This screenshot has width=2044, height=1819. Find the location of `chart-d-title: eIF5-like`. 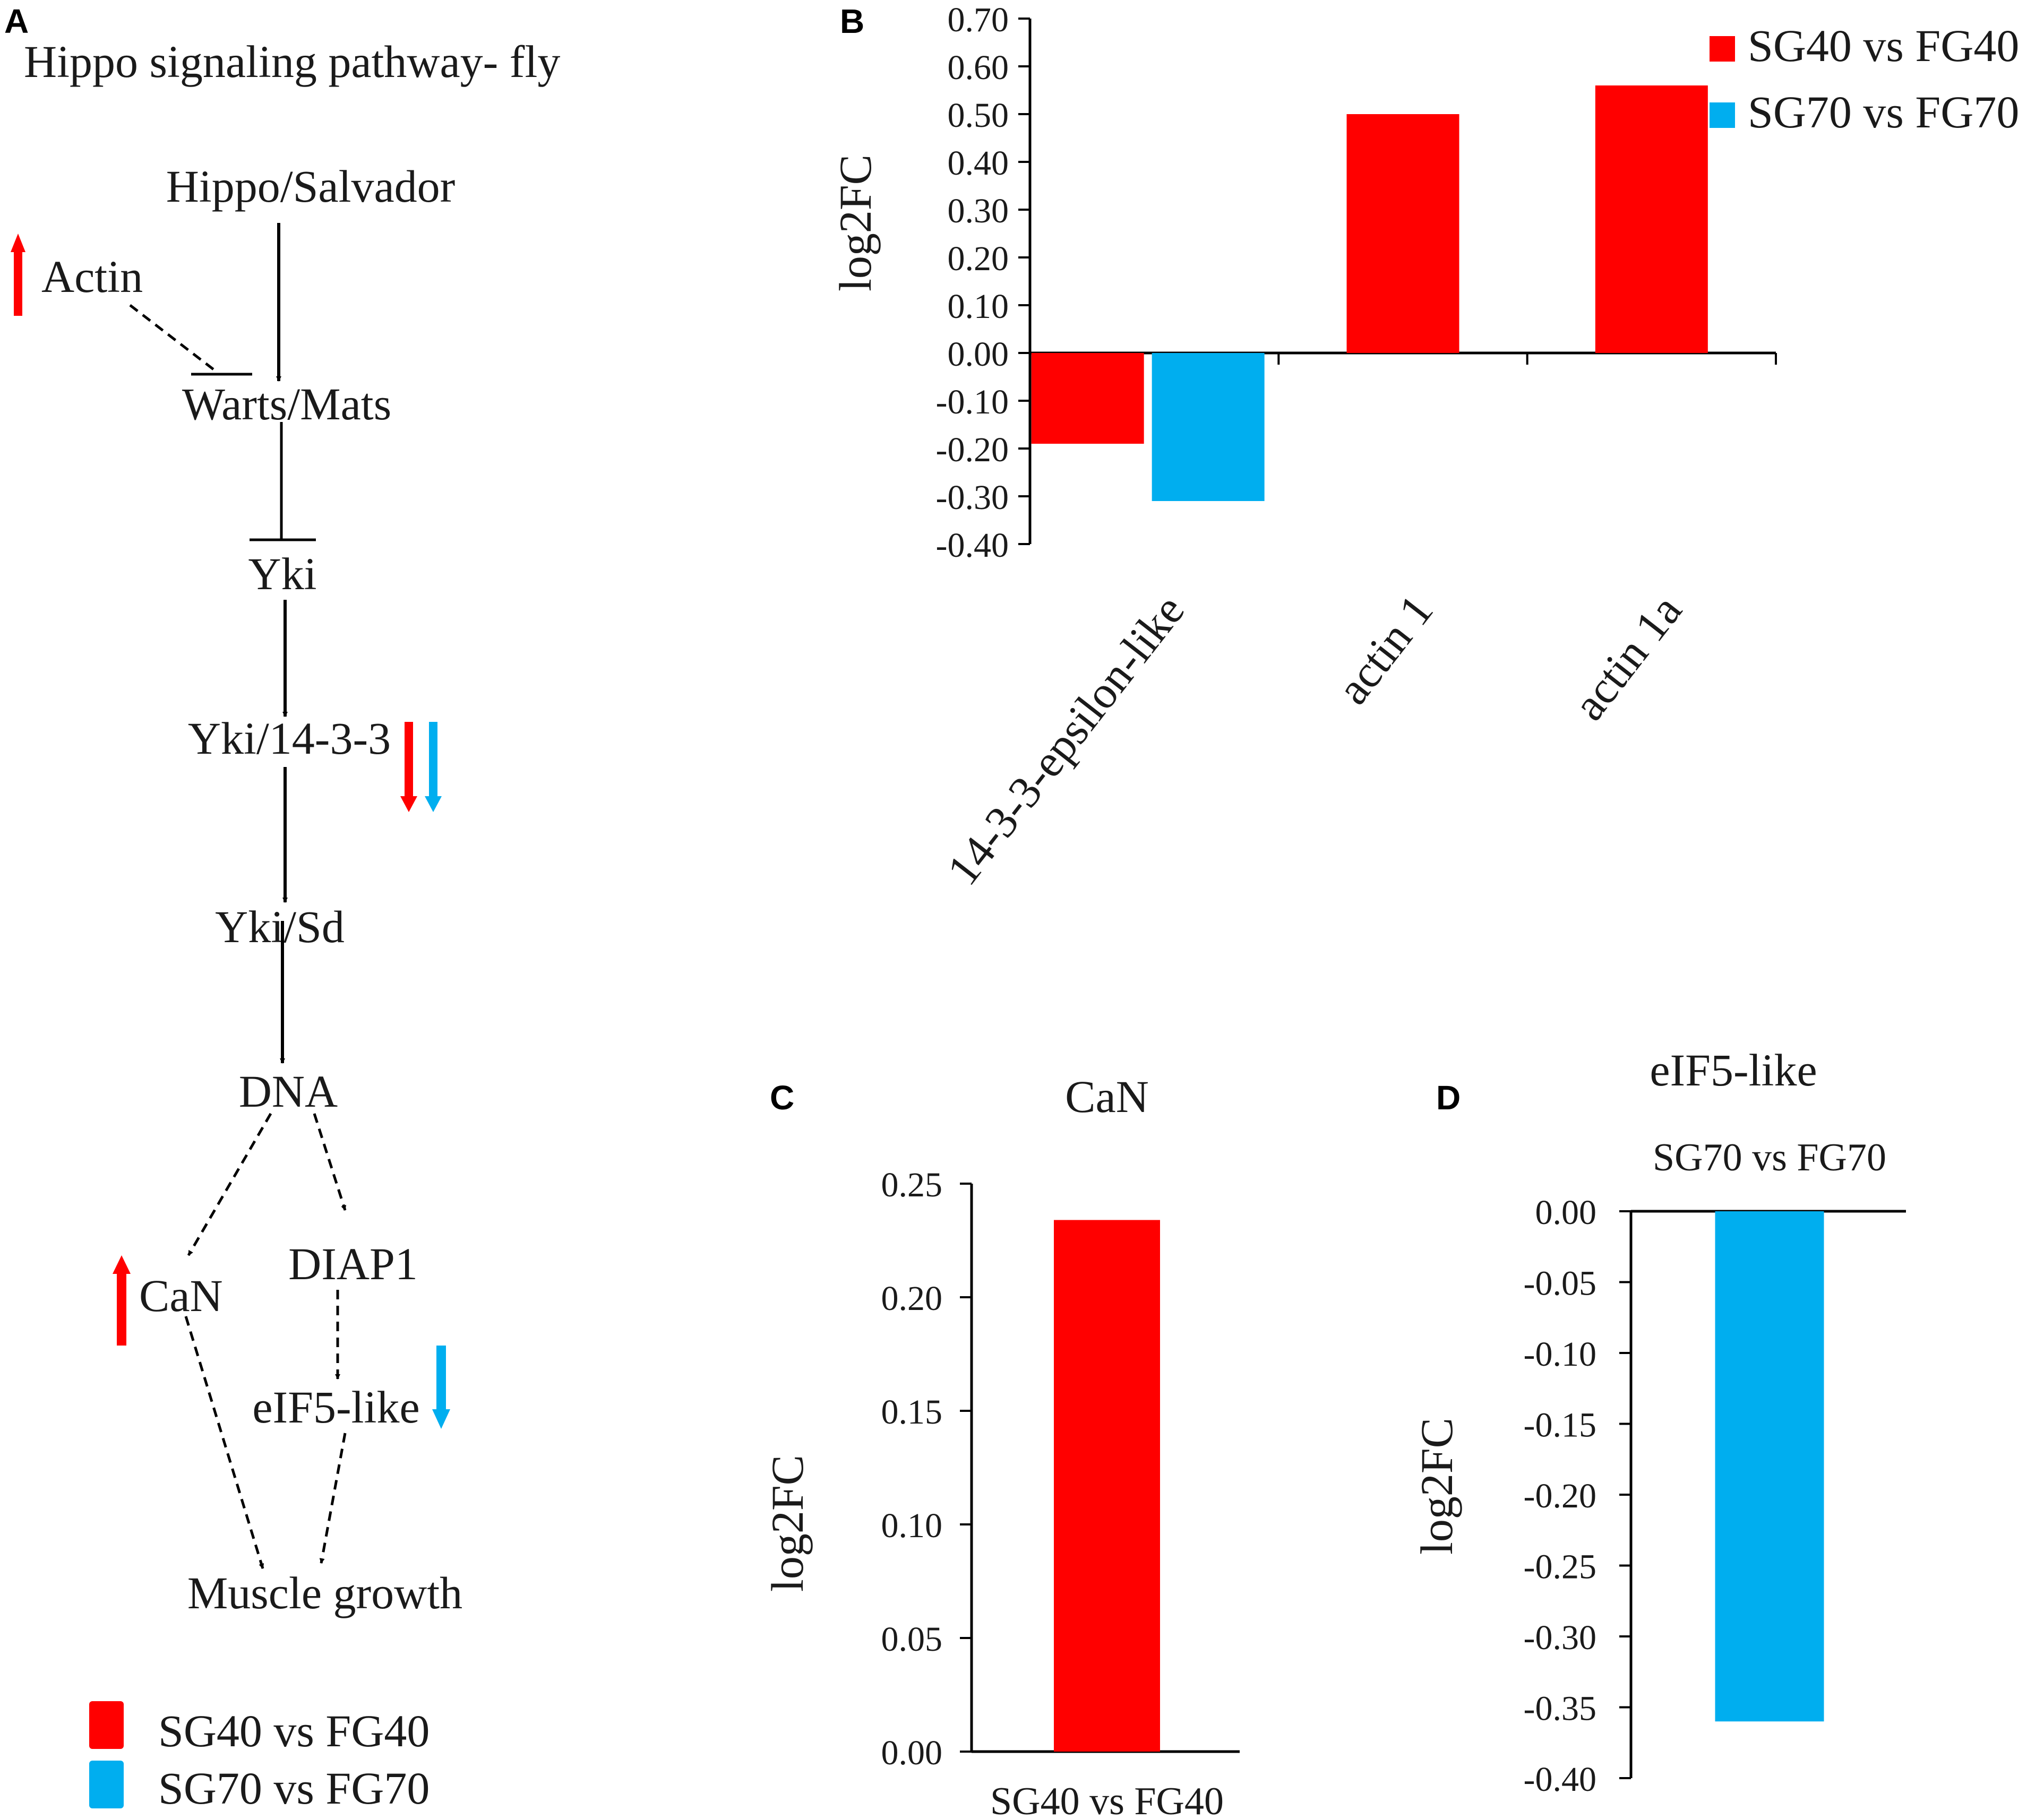

chart-d-title: eIF5-like is located at coordinates (1733, 1070).